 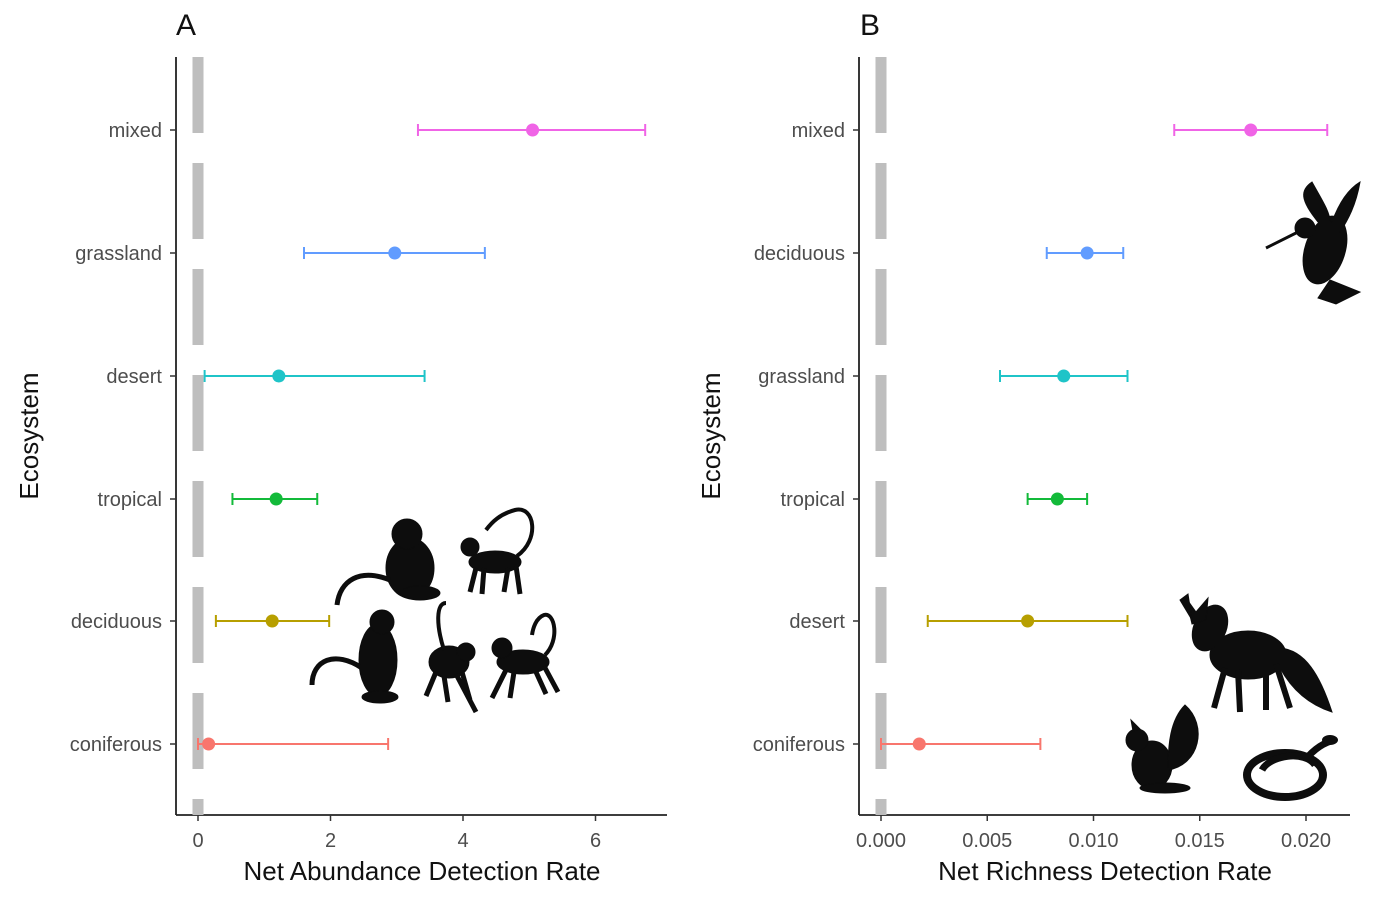 What do you see at coordinates (799, 254) in the screenshot?
I see `y-tick-label-b: deciduous` at bounding box center [799, 254].